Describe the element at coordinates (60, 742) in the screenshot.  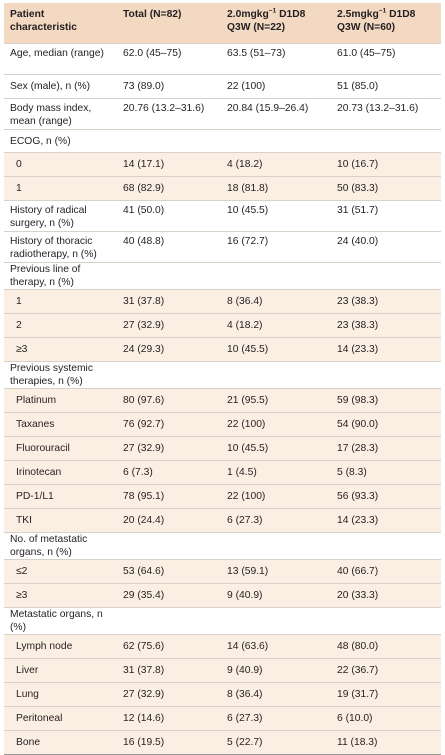
I see `characteristic-cell: Bone` at that location.